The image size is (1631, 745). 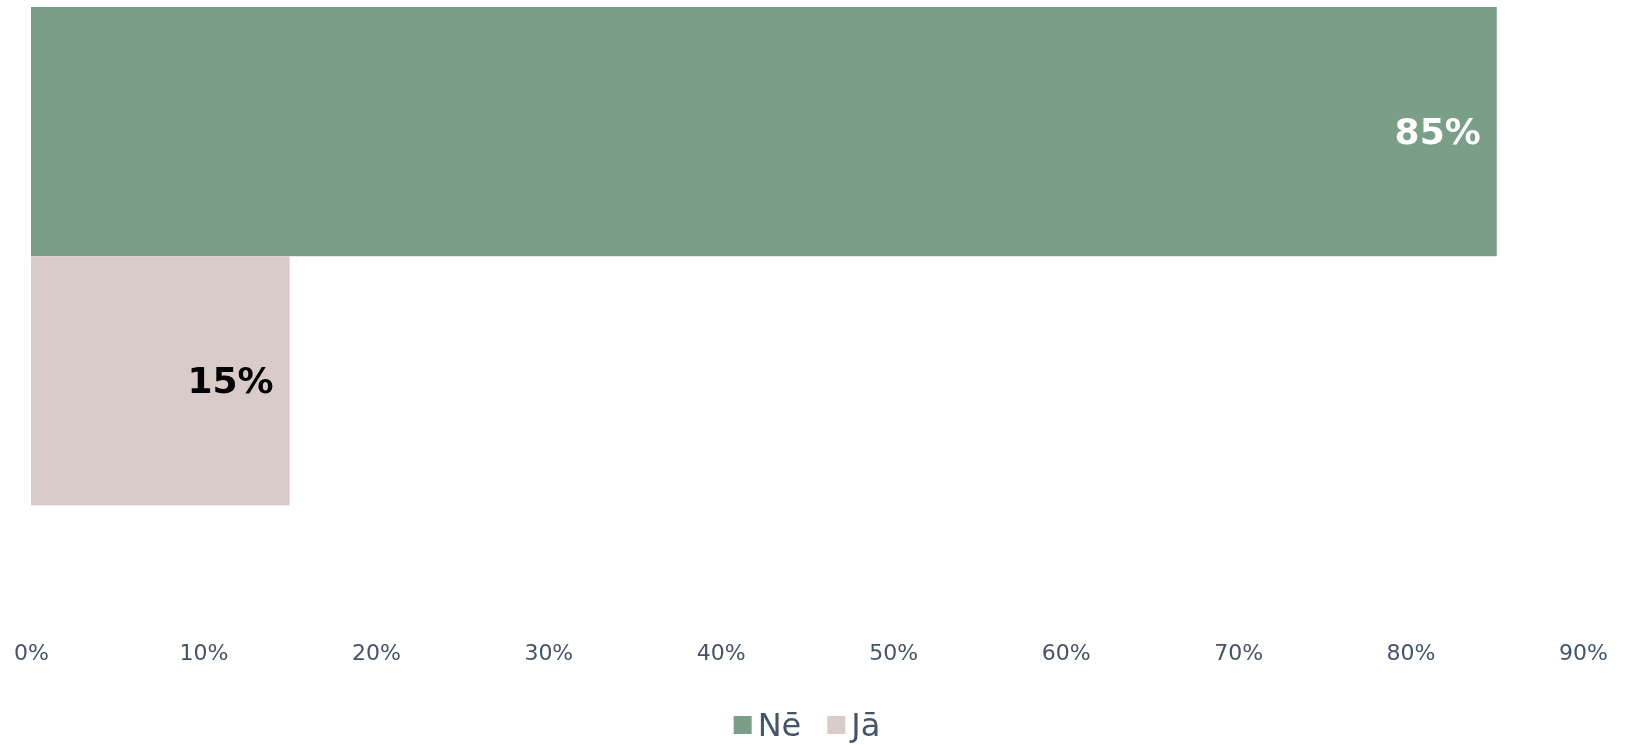 What do you see at coordinates (779, 725) in the screenshot?
I see `legend-label: Nē` at bounding box center [779, 725].